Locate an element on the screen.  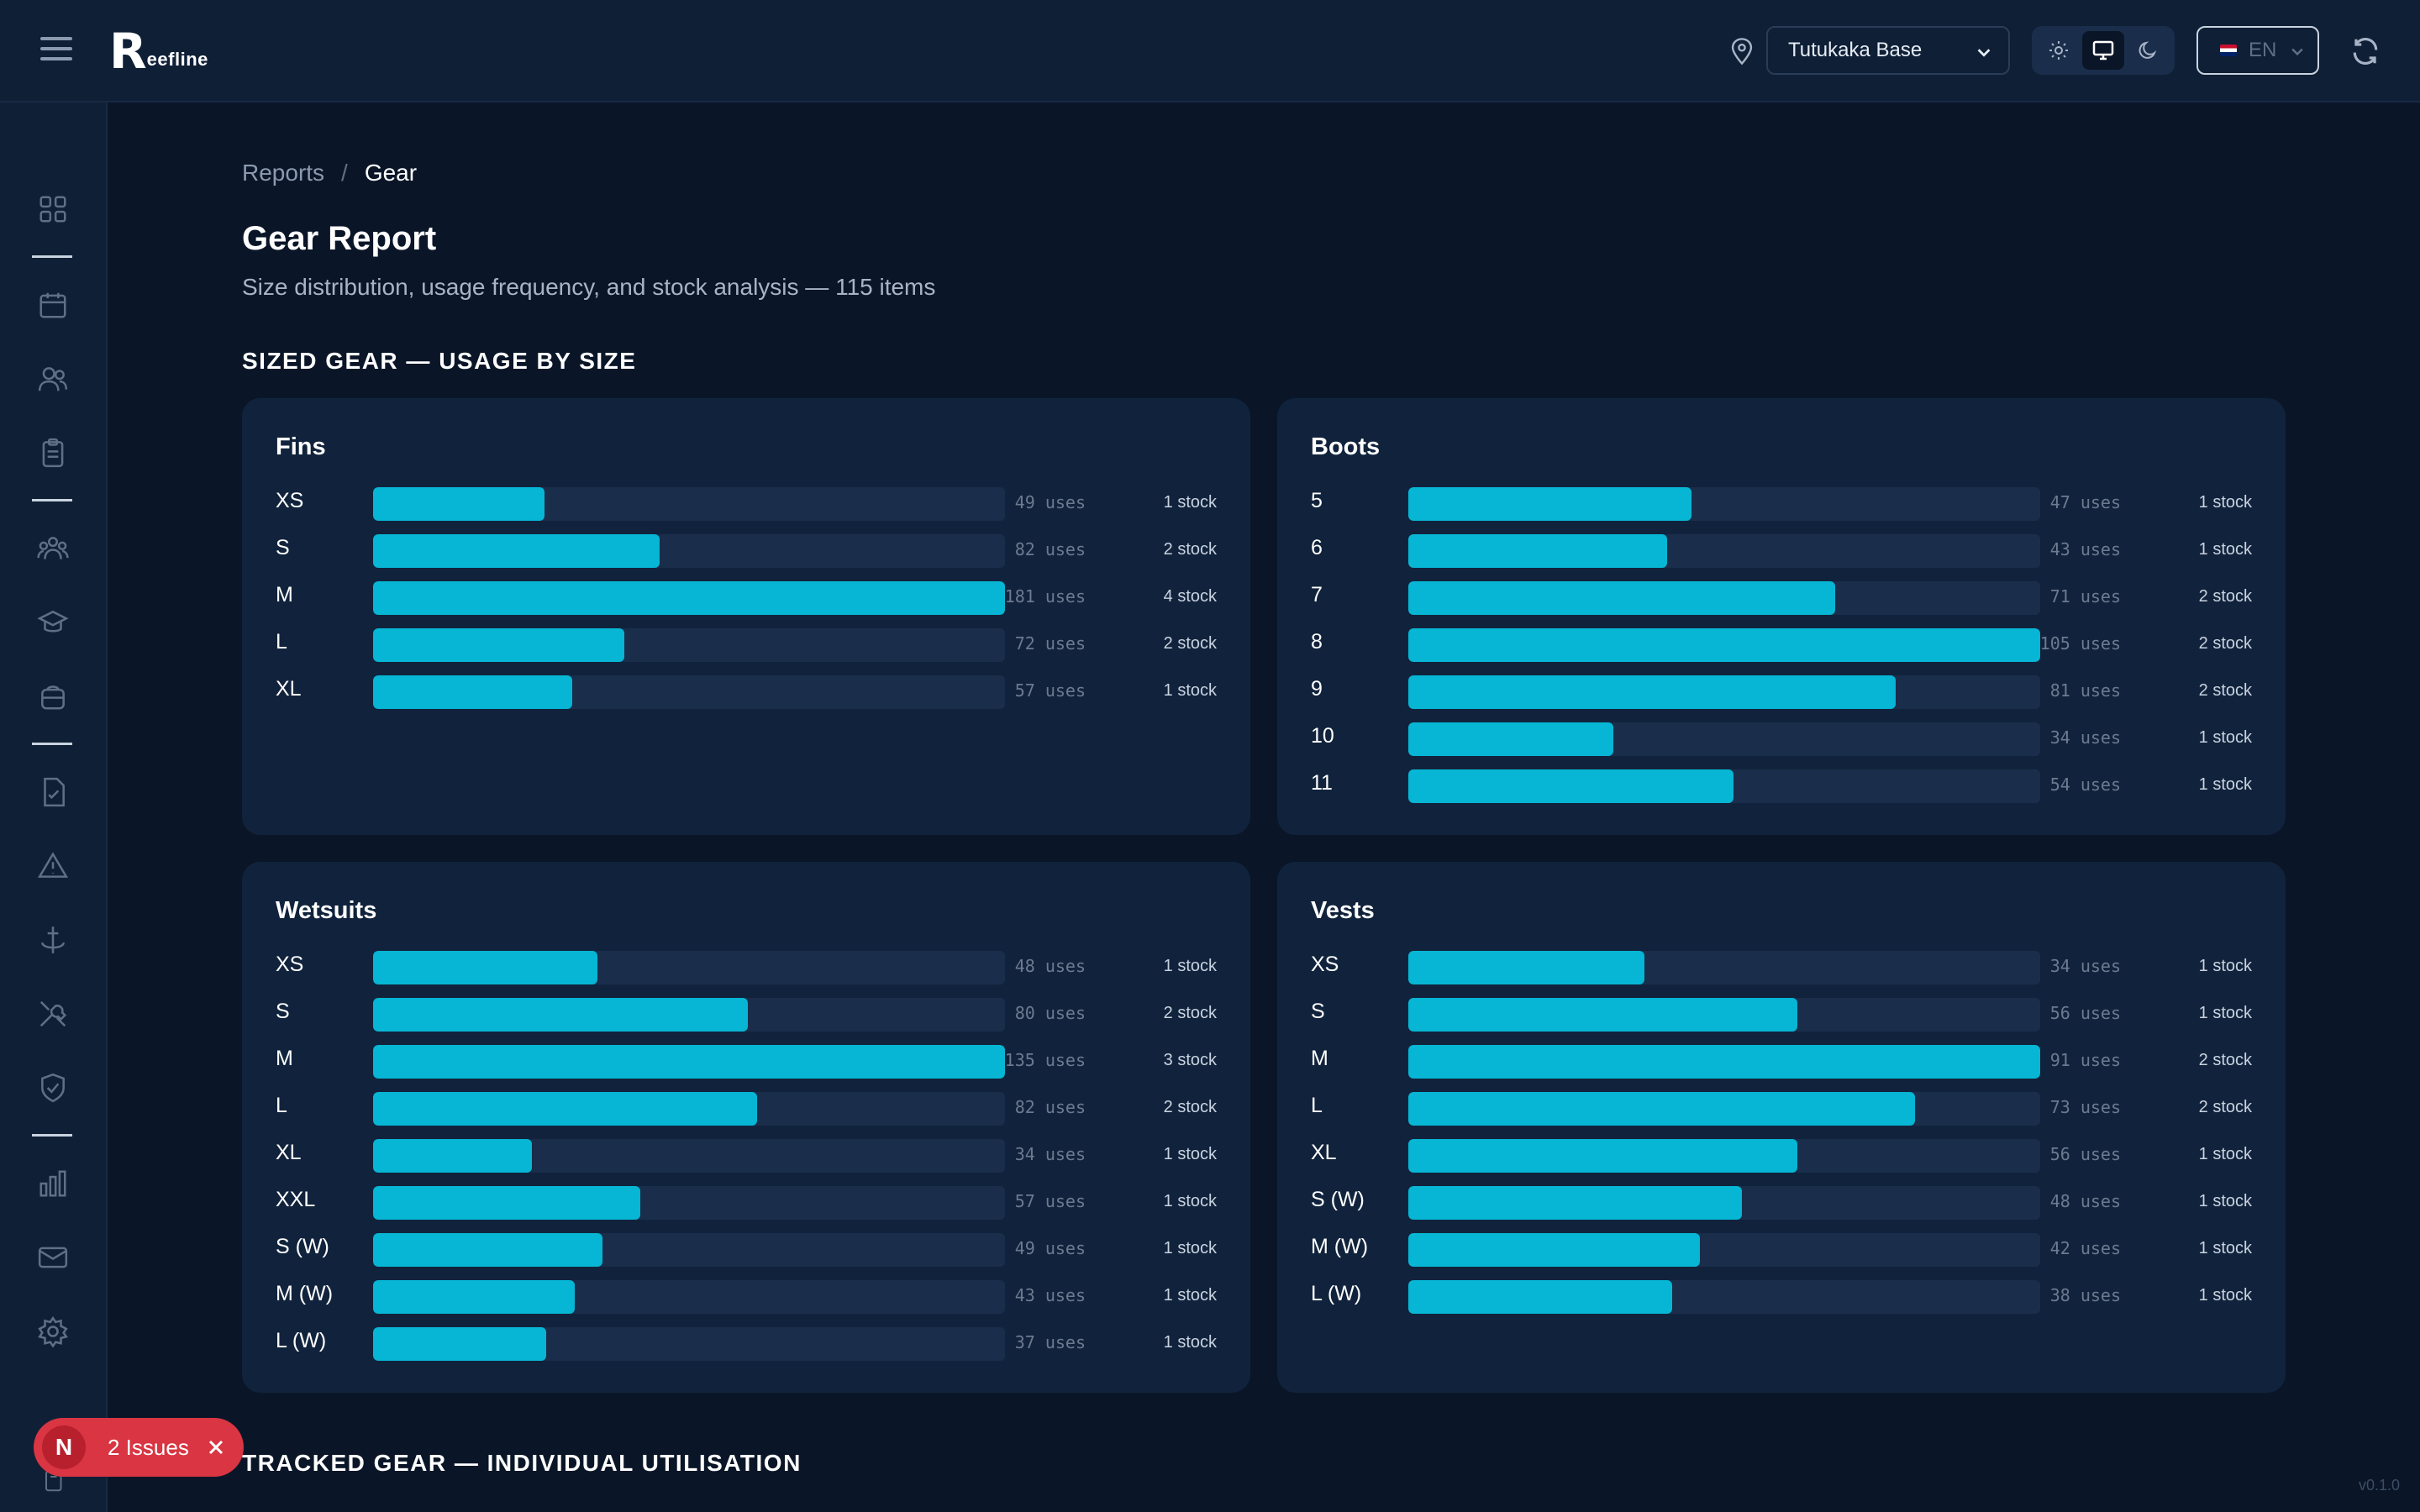
location-select: Tutukaka Base is located at coordinates (1888, 50).